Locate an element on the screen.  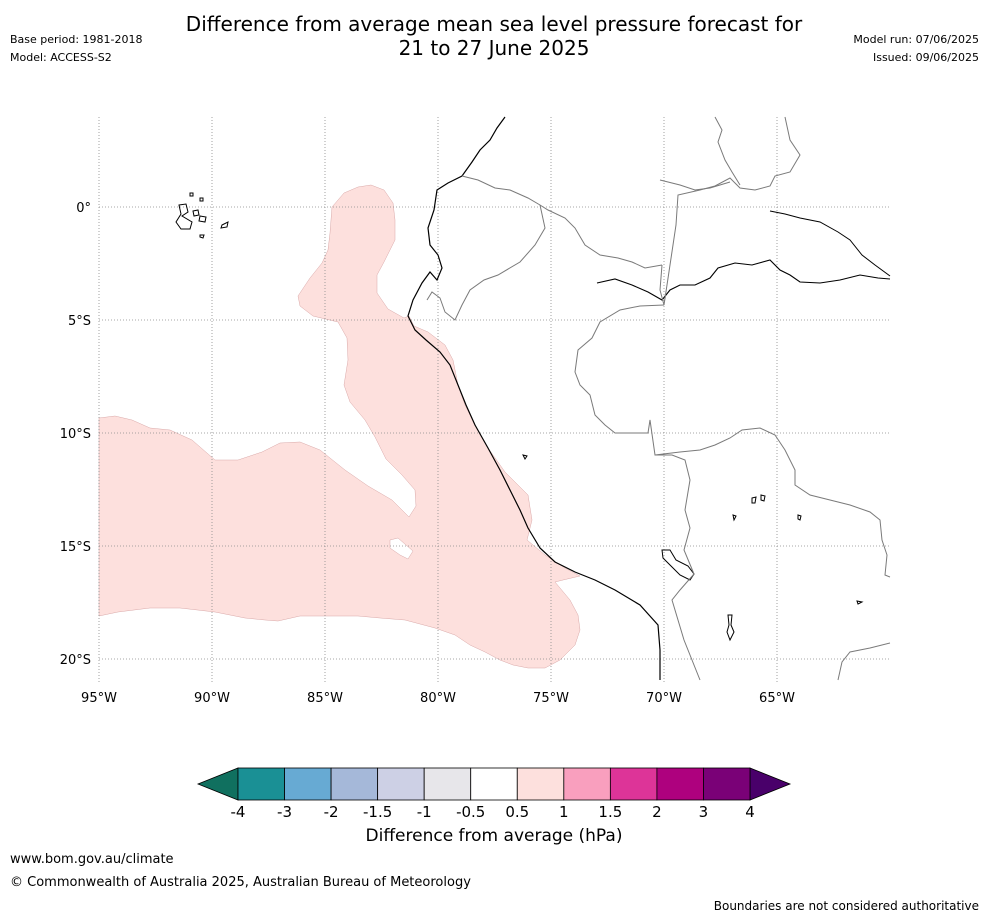
border-caribbean-coast is located at coordinates (695, 185).